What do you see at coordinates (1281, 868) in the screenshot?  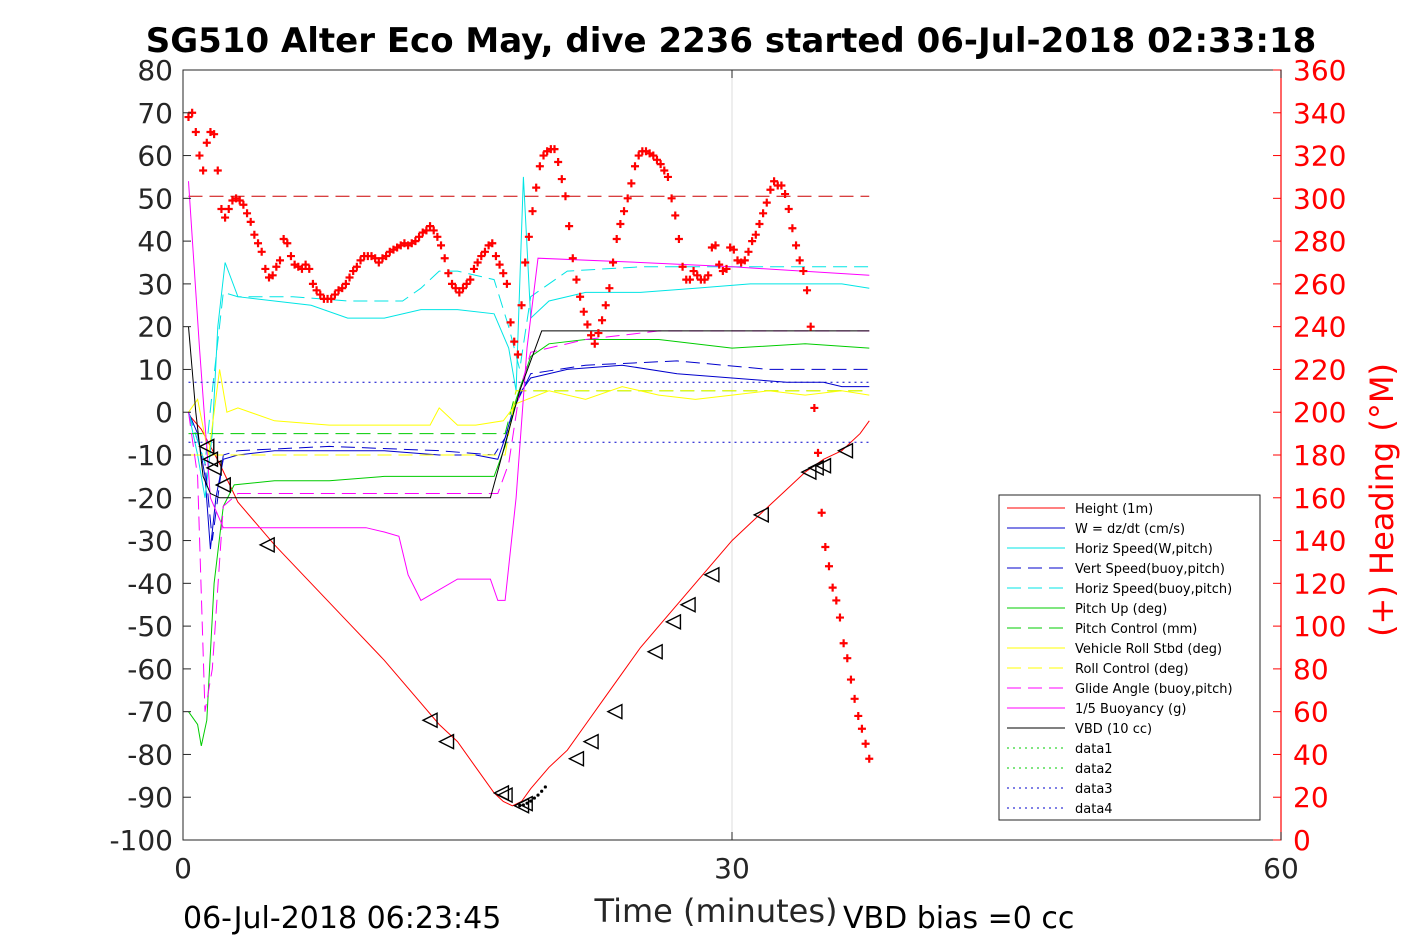 I see `x-tick-label: 60` at bounding box center [1281, 868].